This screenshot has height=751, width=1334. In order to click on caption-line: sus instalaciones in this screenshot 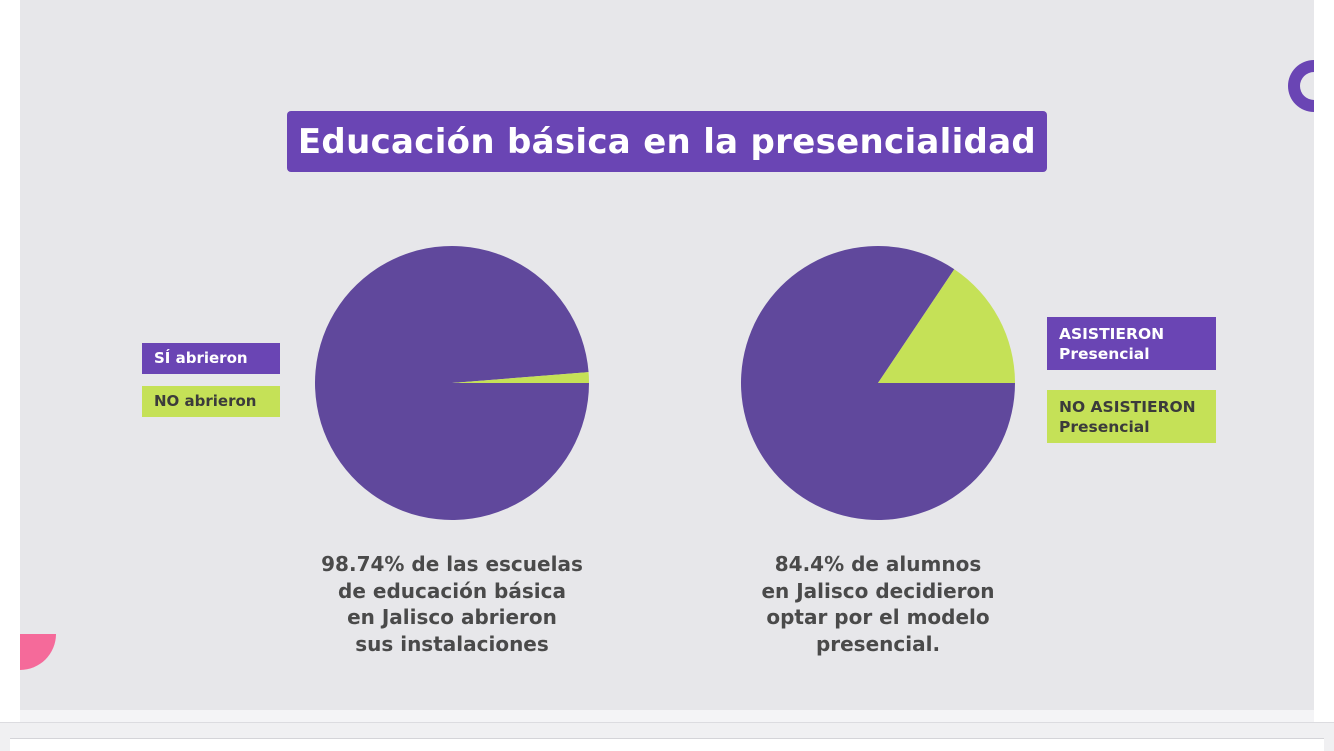, I will do `click(452, 643)`.